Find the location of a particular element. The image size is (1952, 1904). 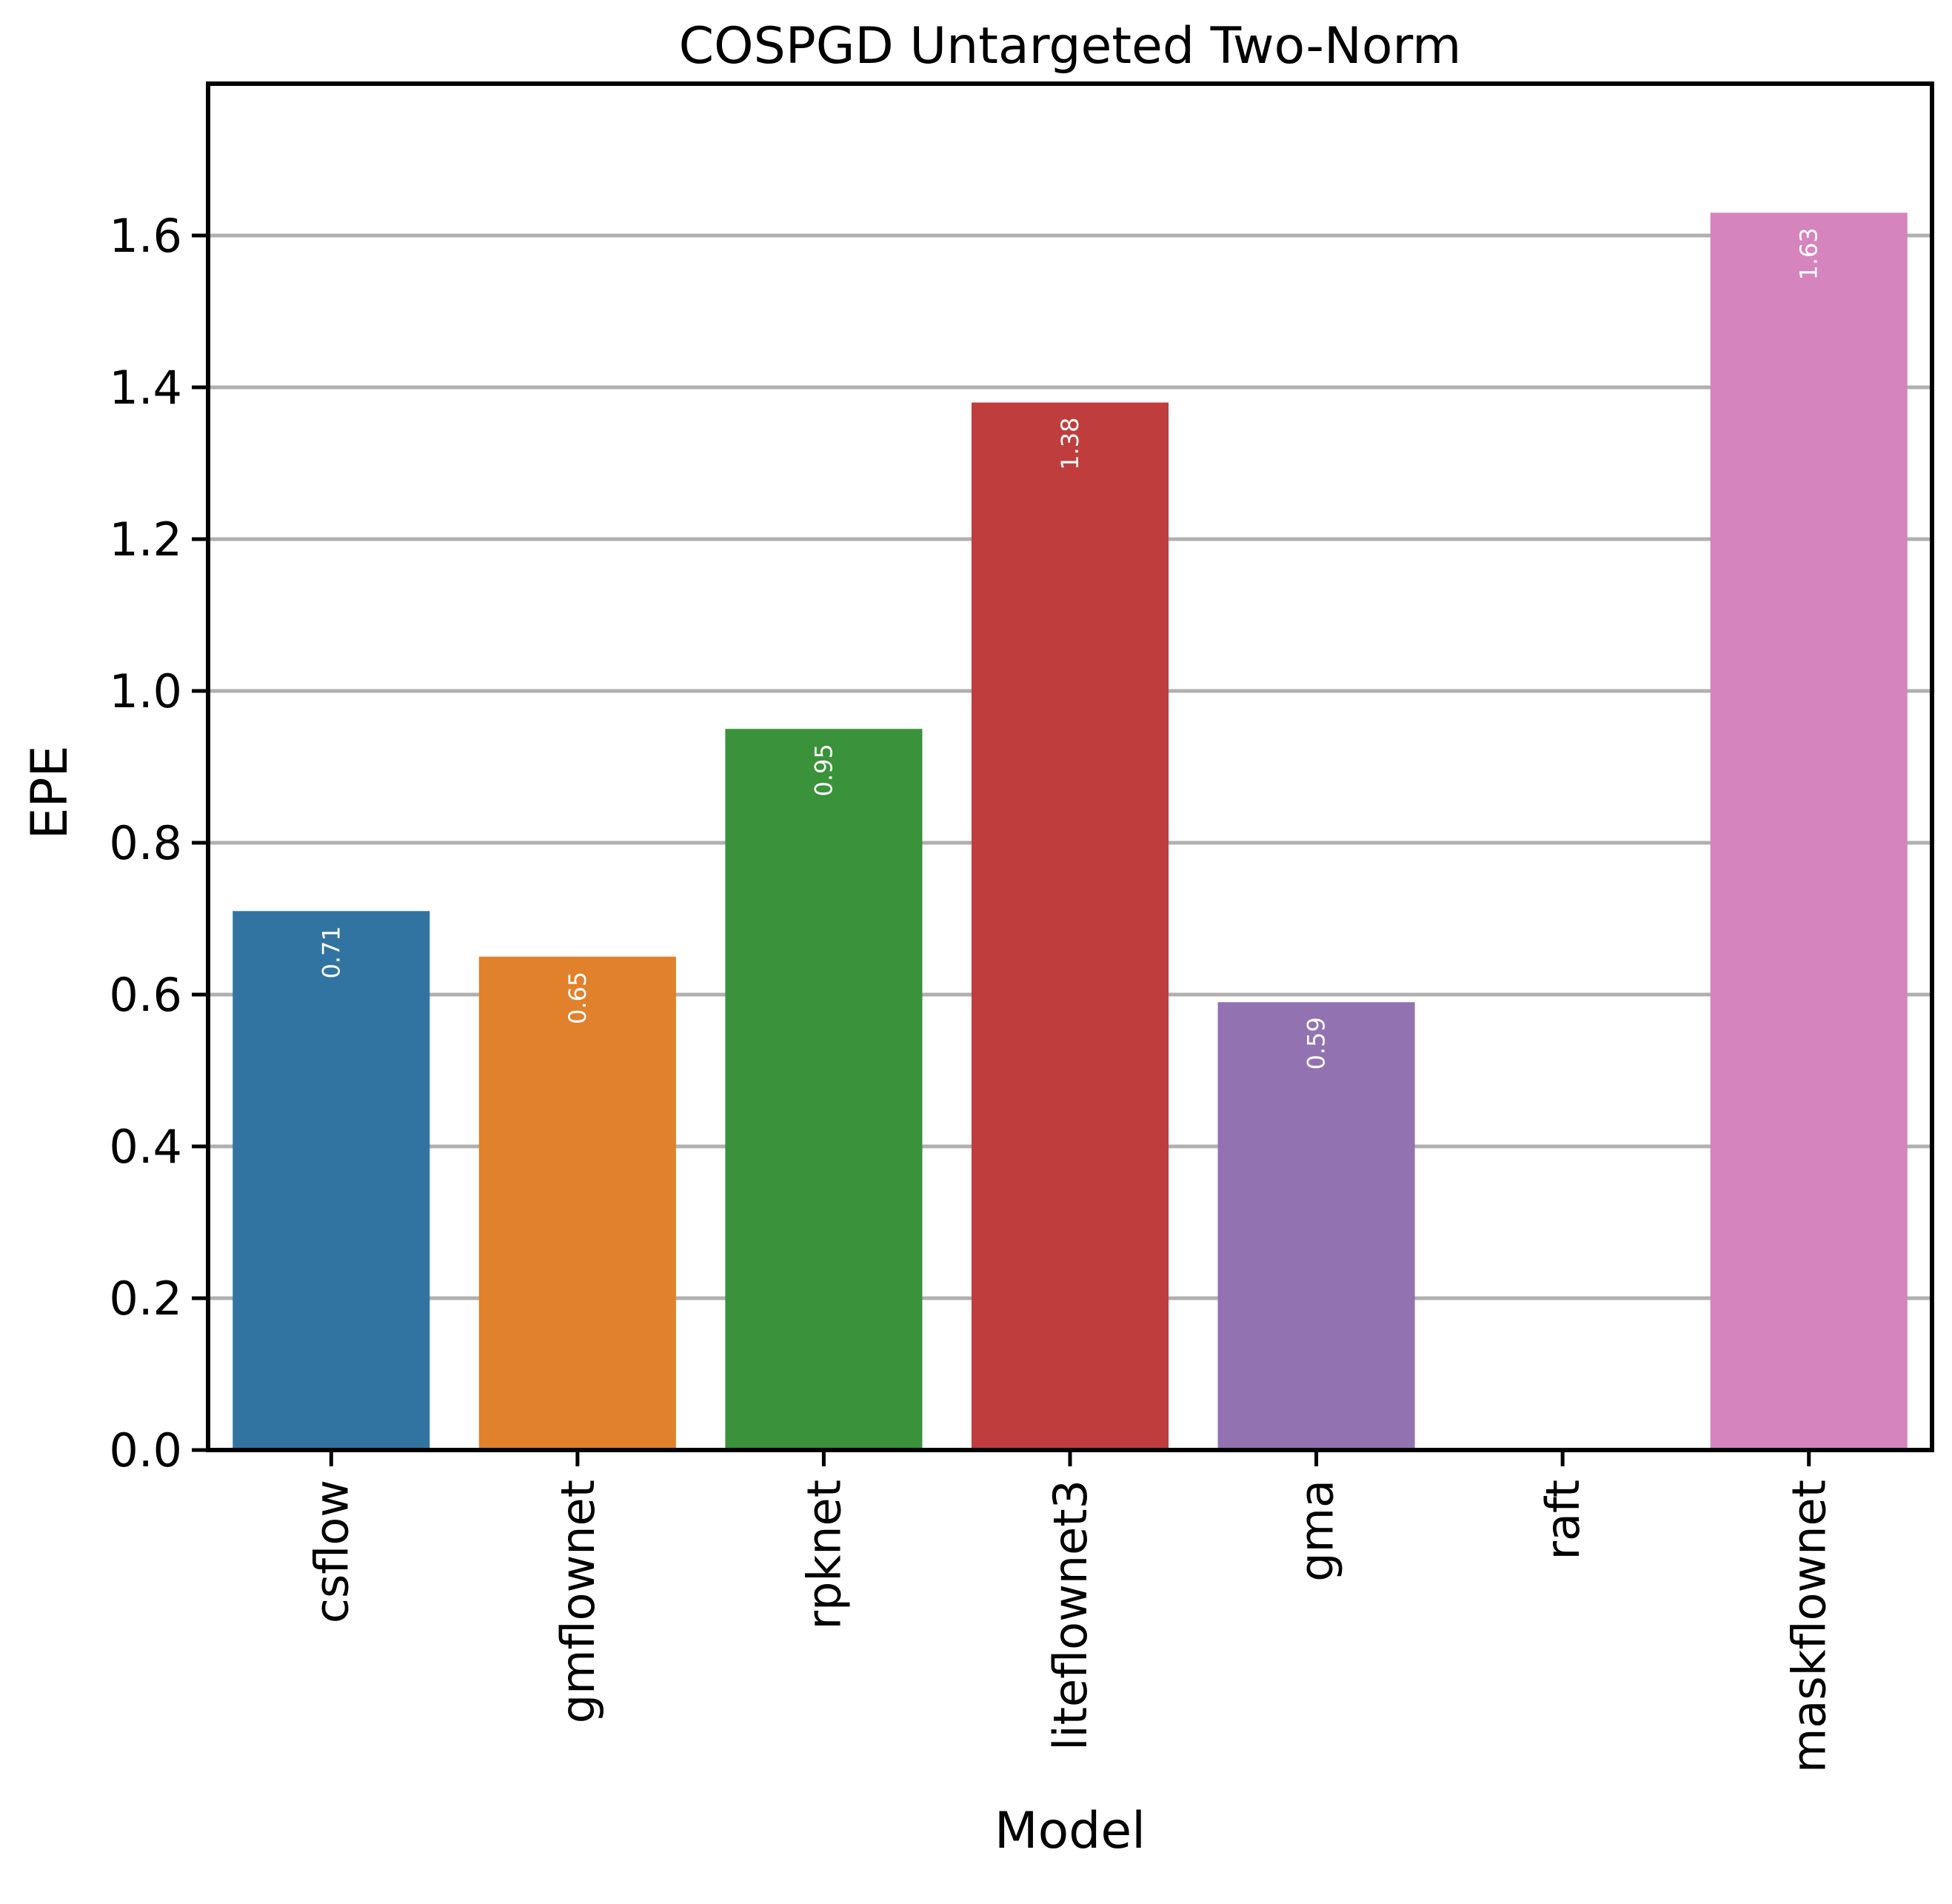

y-axis-ticks: 0.0 0.2 0.4 0.6 0.8 1.0 1.2 1.4 1.6 is located at coordinates (158, 843).